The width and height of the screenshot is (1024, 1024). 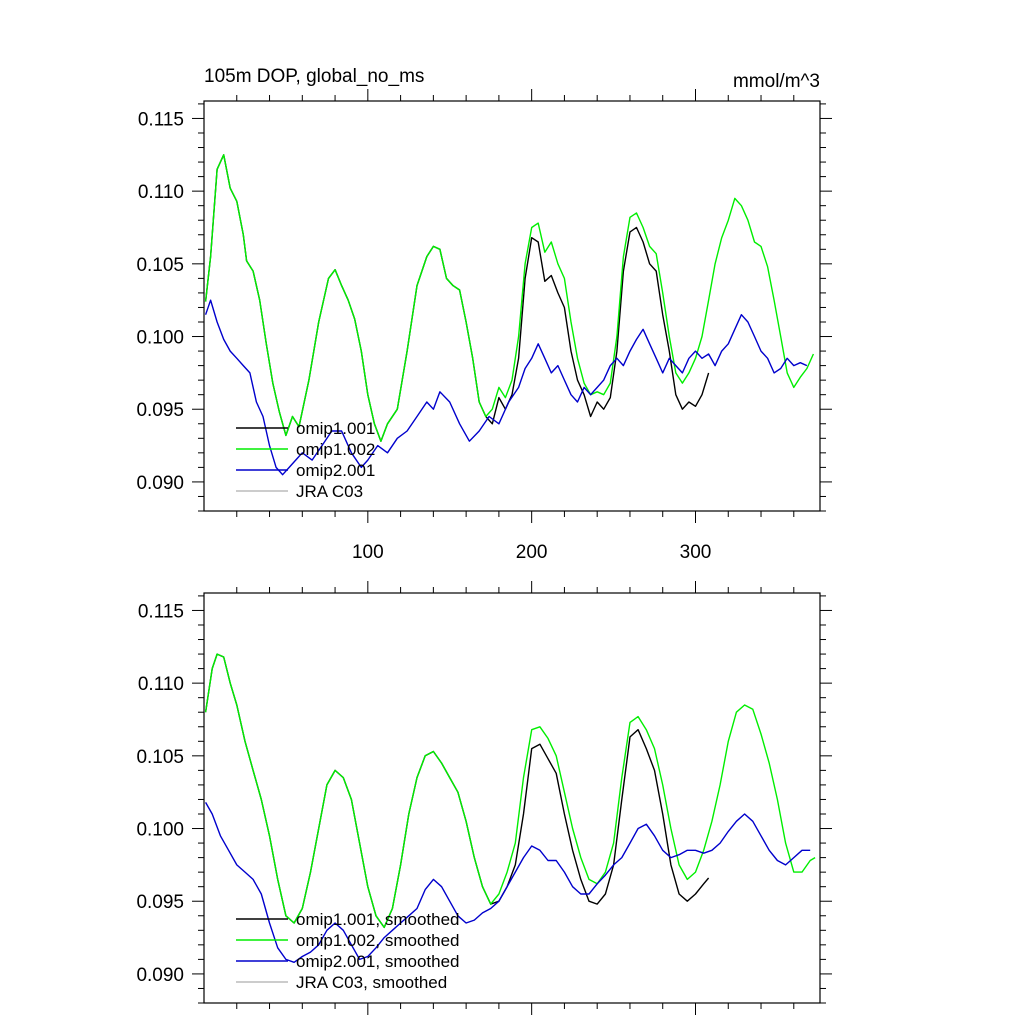 What do you see at coordinates (776, 81) in the screenshot?
I see `units-label: mmol/m^3` at bounding box center [776, 81].